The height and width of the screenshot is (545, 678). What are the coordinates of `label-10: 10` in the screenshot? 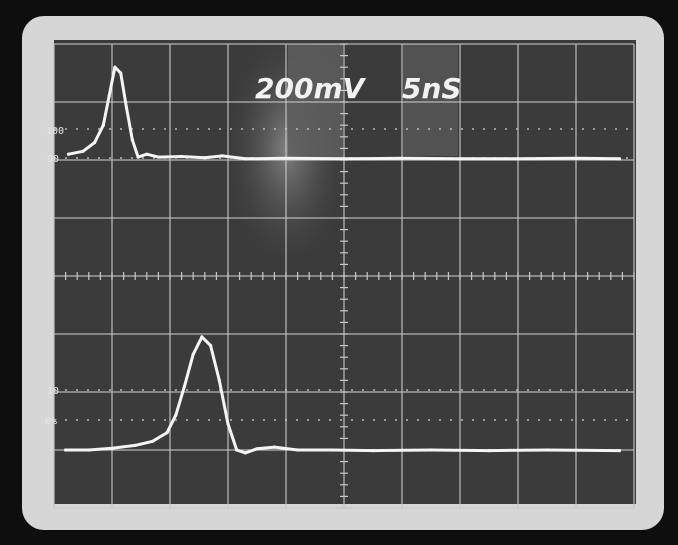 It's located at (53, 391).